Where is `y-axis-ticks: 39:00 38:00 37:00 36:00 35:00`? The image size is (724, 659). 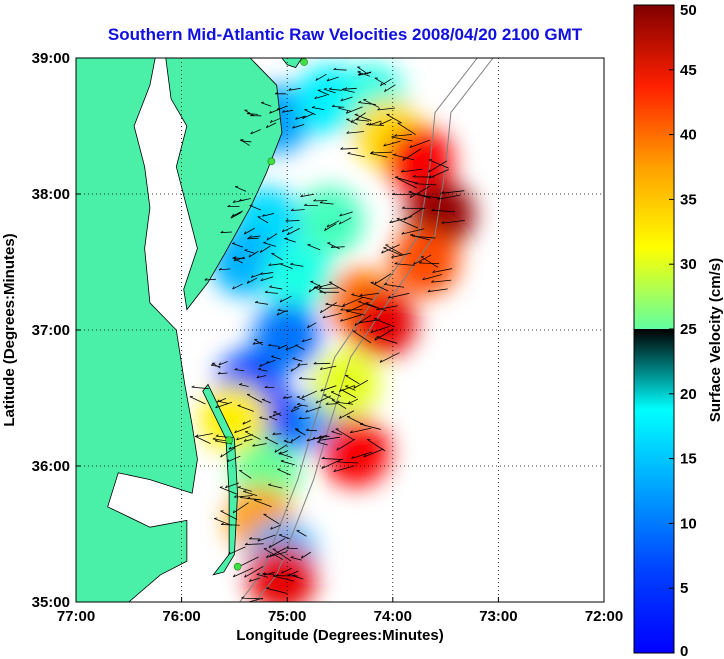
y-axis-ticks: 39:00 38:00 37:00 36:00 35:00 is located at coordinates (56, 330).